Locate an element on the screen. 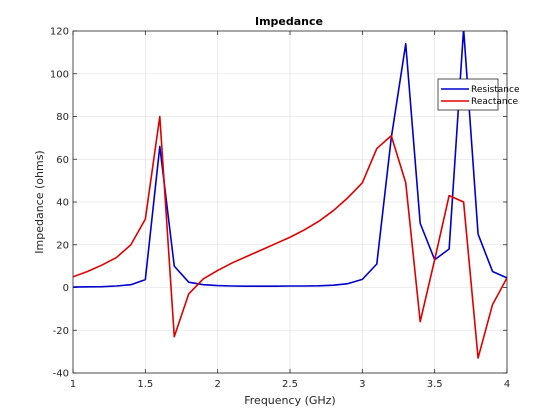 Image resolution: width=560 pixels, height=420 pixels. x-tick-label: 3 is located at coordinates (362, 384).